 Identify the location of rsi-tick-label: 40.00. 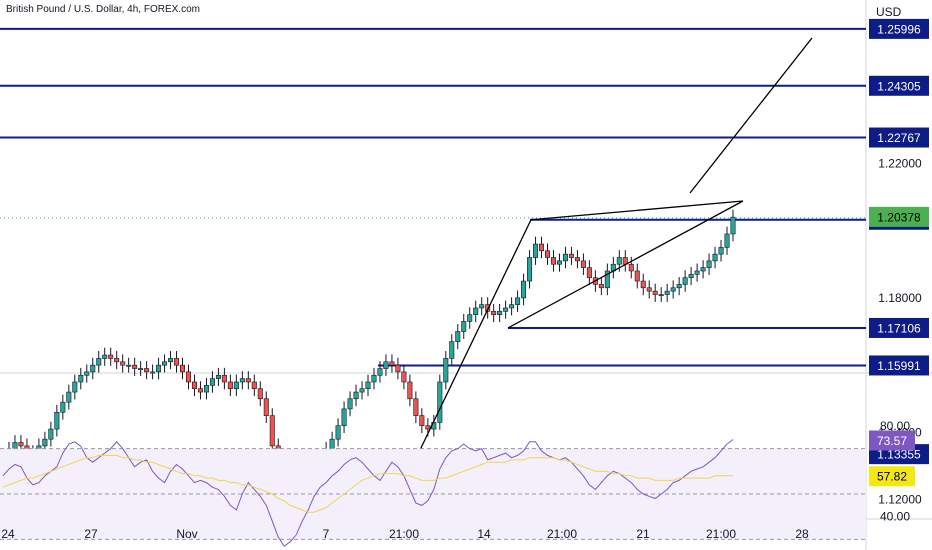
(895, 517).